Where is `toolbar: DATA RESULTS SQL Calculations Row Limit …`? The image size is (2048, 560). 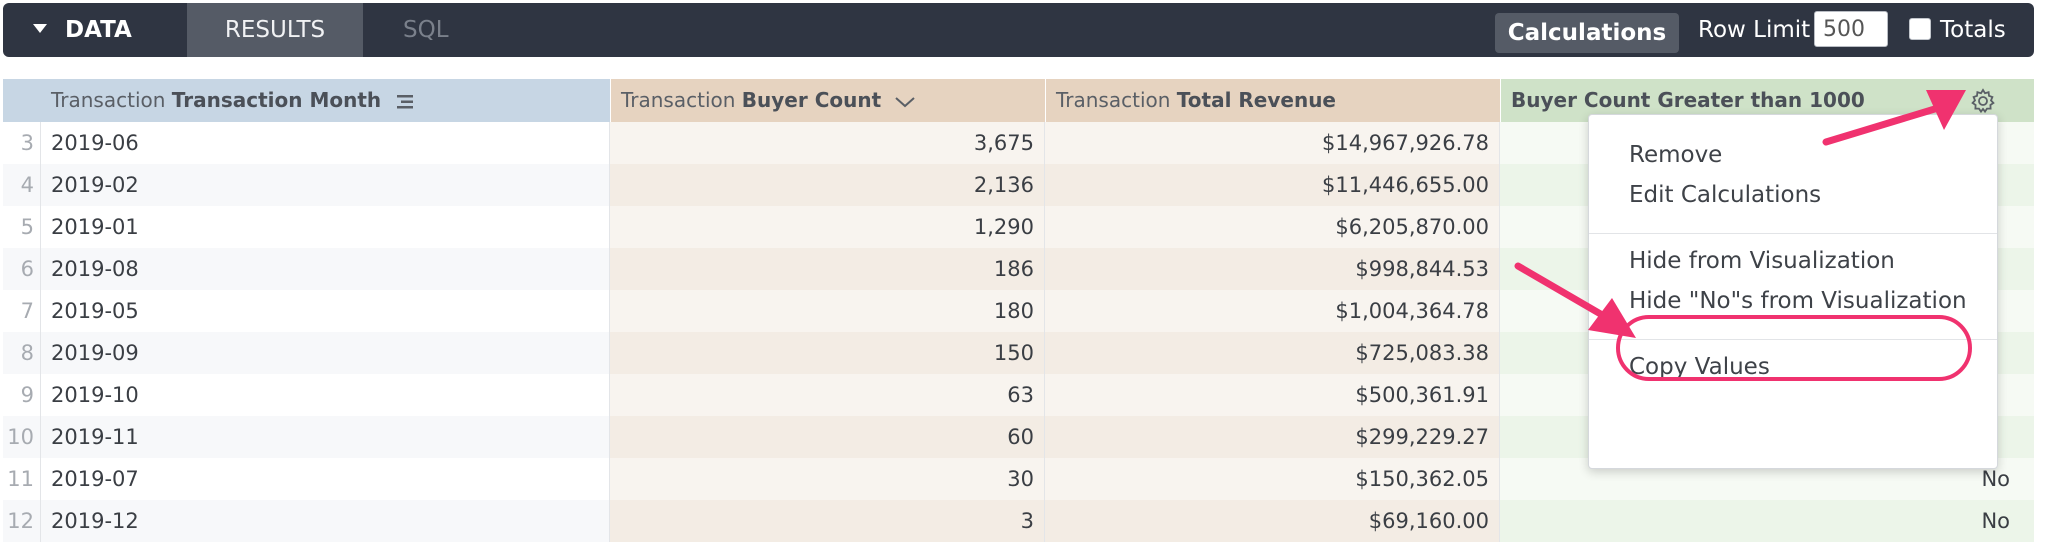
toolbar: DATA RESULTS SQL Calculations Row Limit … is located at coordinates (1018, 30).